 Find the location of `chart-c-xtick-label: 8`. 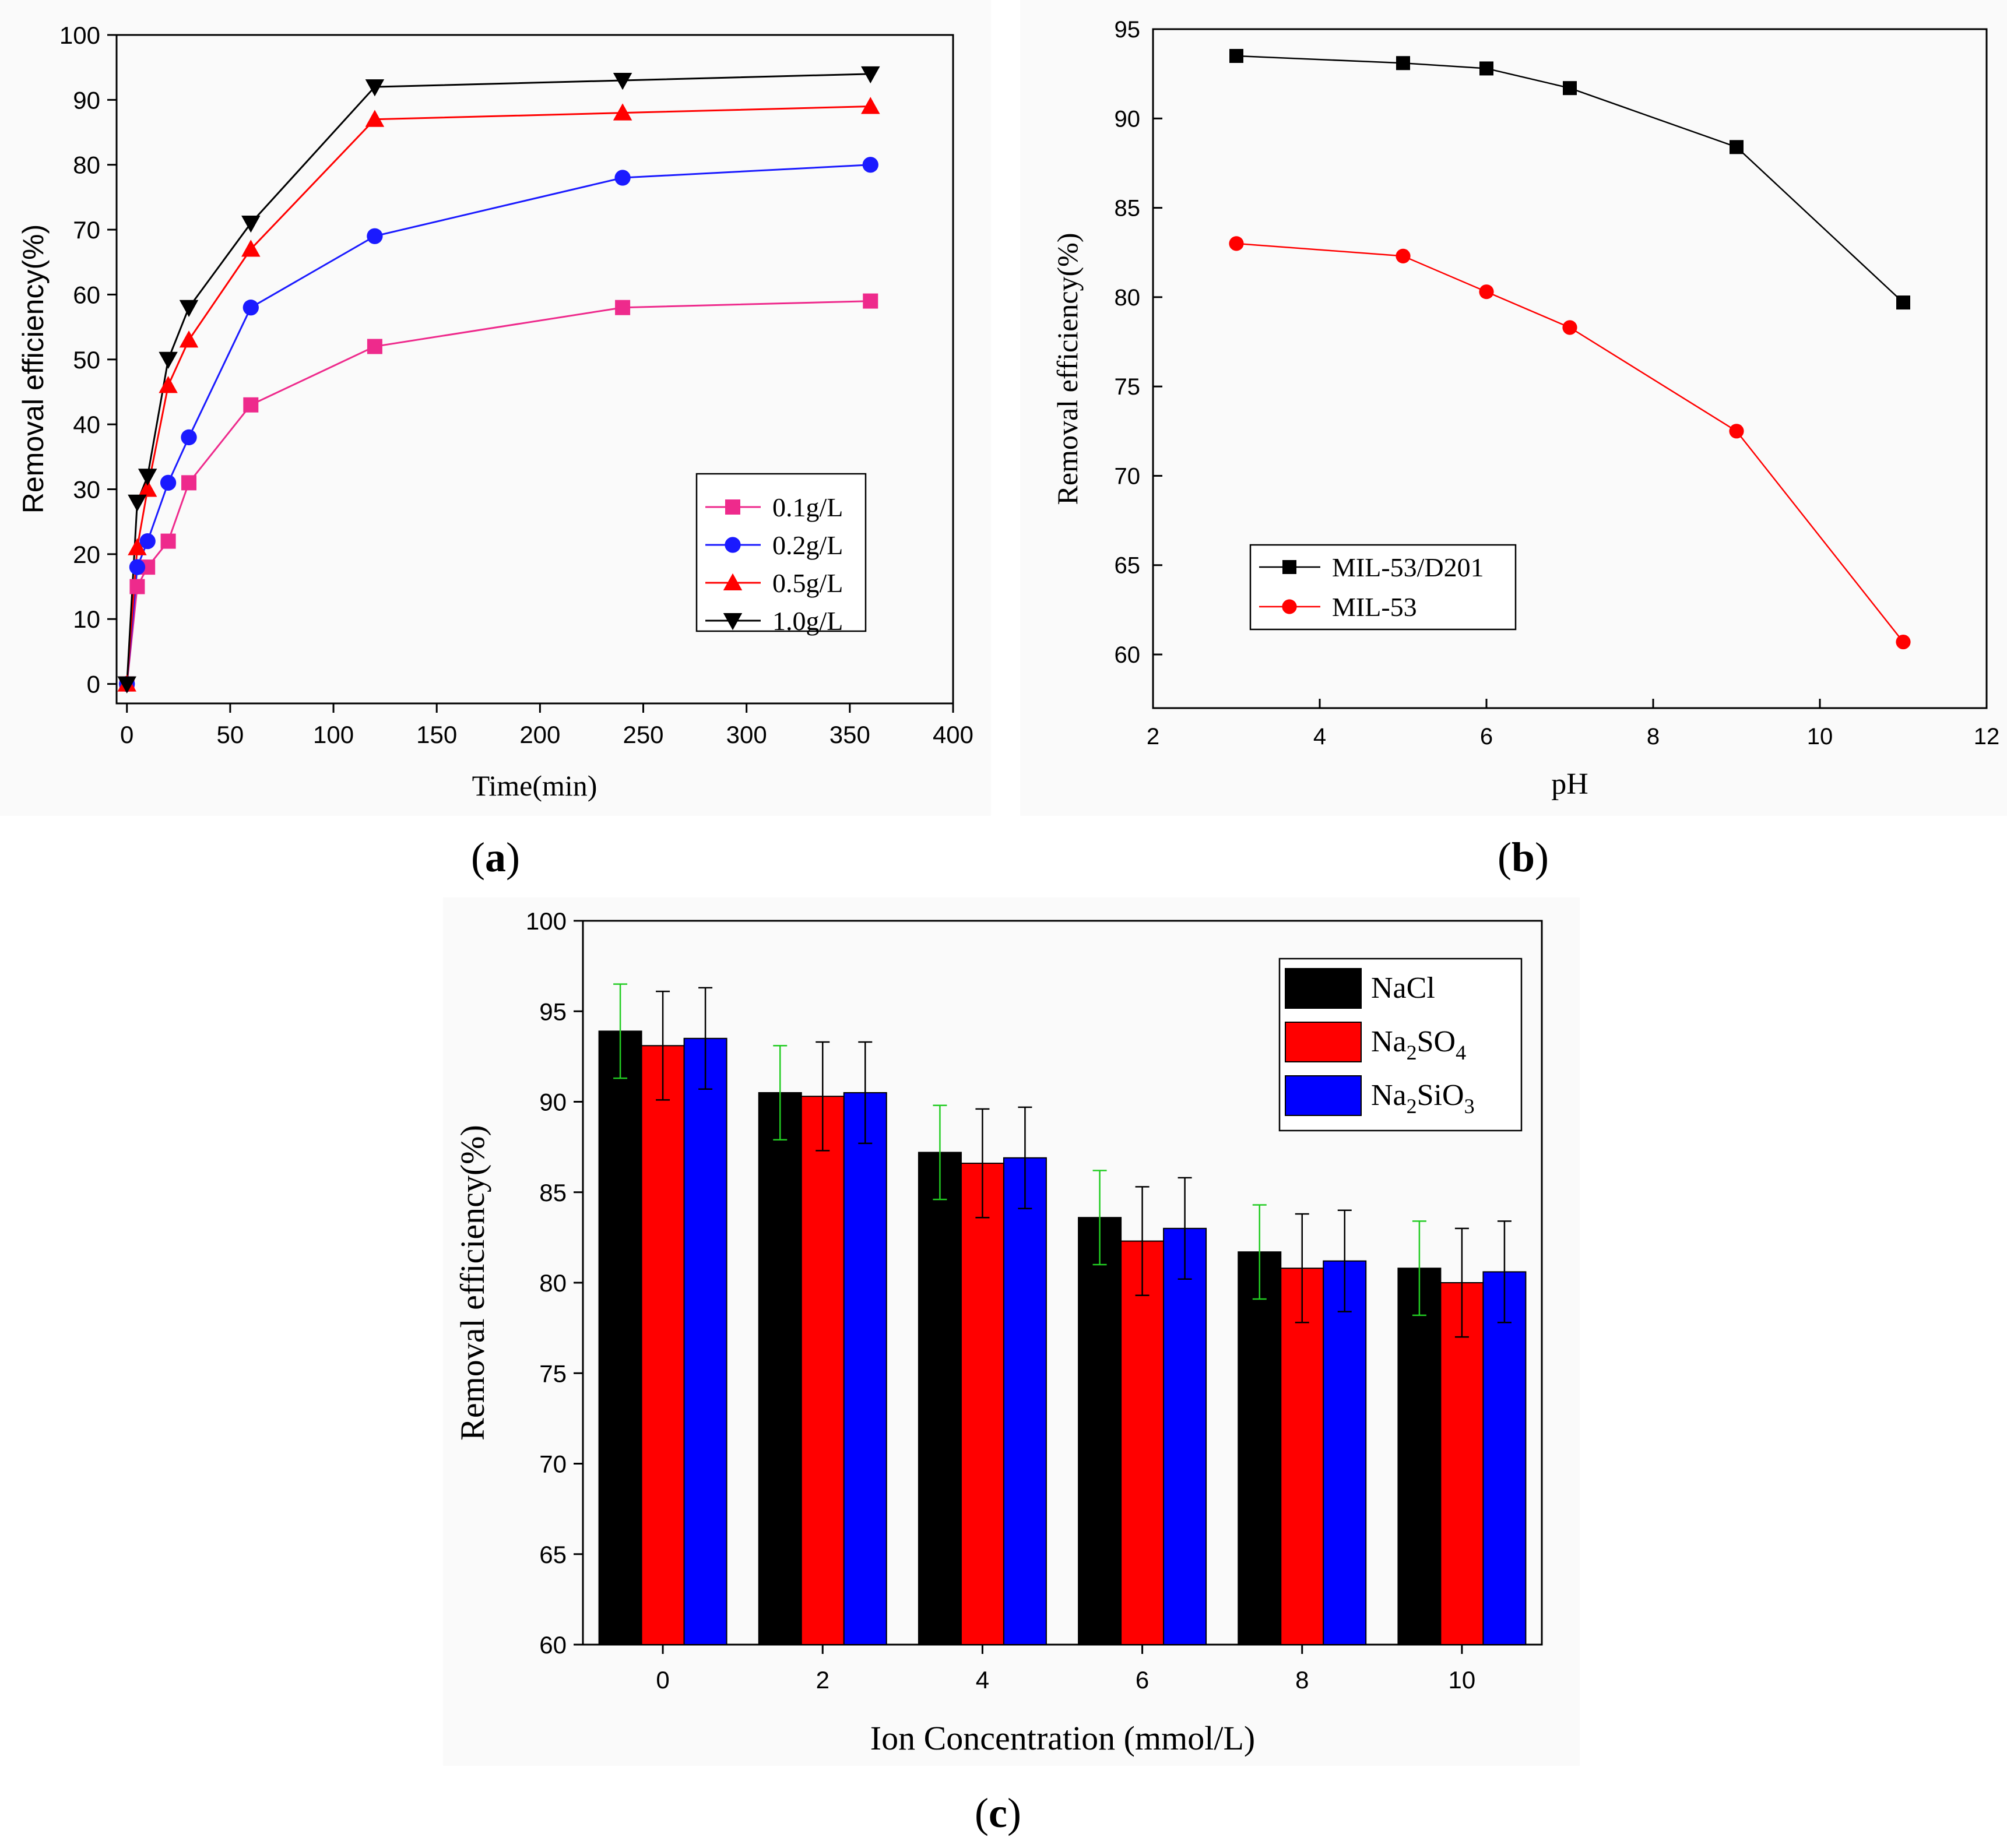

chart-c-xtick-label: 8 is located at coordinates (1302, 1680).